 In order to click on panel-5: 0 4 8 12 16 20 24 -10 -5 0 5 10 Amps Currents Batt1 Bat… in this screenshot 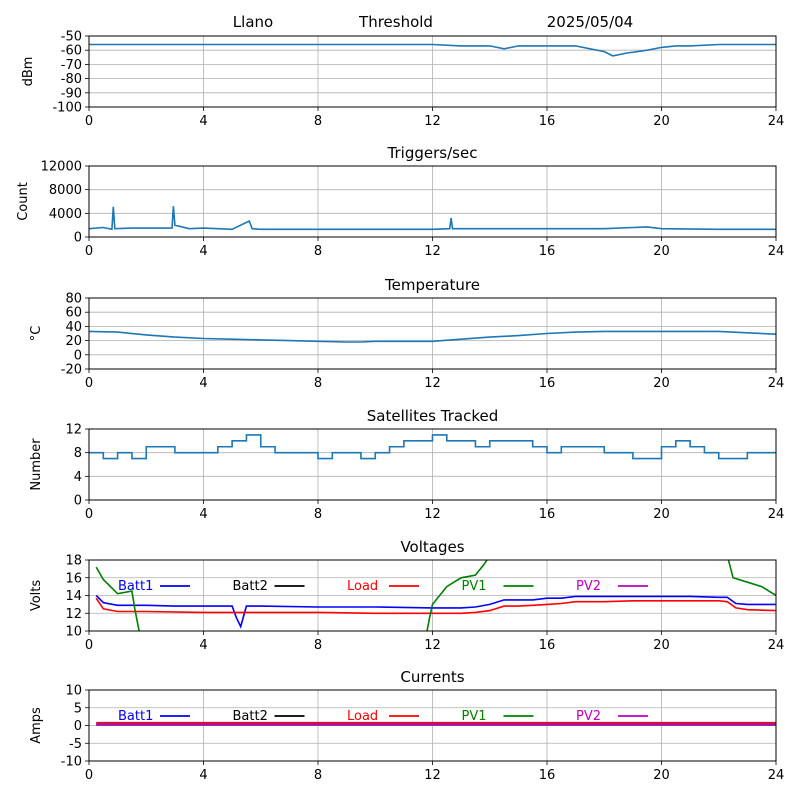, I will do `click(406, 725)`.